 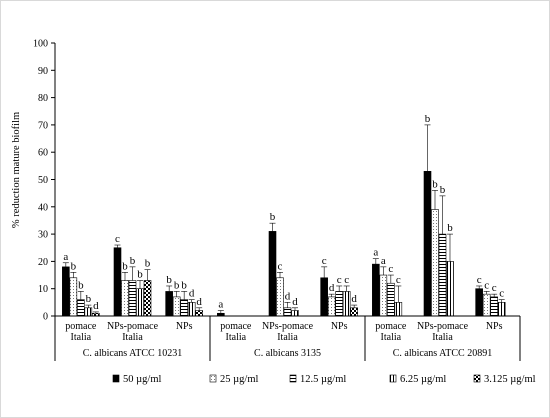 What do you see at coordinates (43, 153) in the screenshot?
I see `y-tick-label: 60` at bounding box center [43, 153].